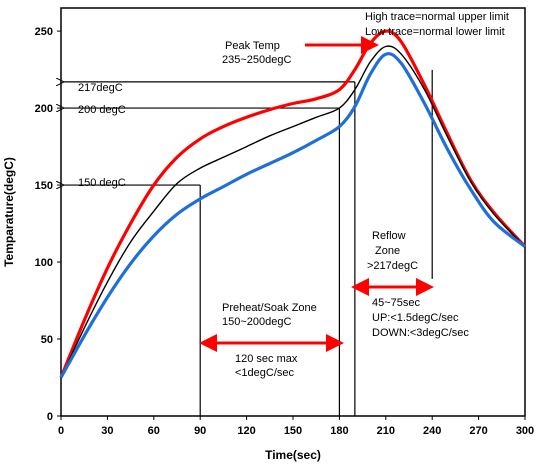  What do you see at coordinates (432, 431) in the screenshot?
I see `x-tick-label: 240` at bounding box center [432, 431].